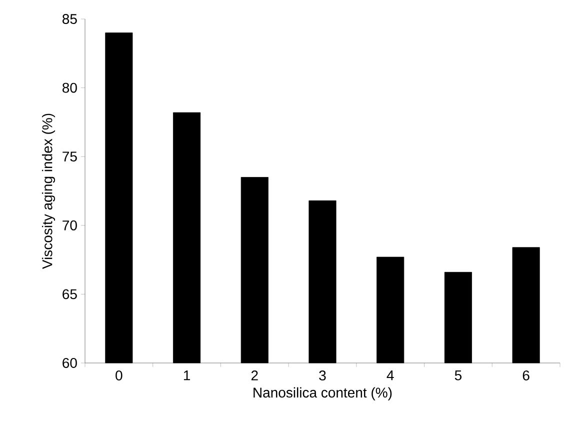  What do you see at coordinates (69, 87) in the screenshot?
I see `y-tick-label: 80` at bounding box center [69, 87].